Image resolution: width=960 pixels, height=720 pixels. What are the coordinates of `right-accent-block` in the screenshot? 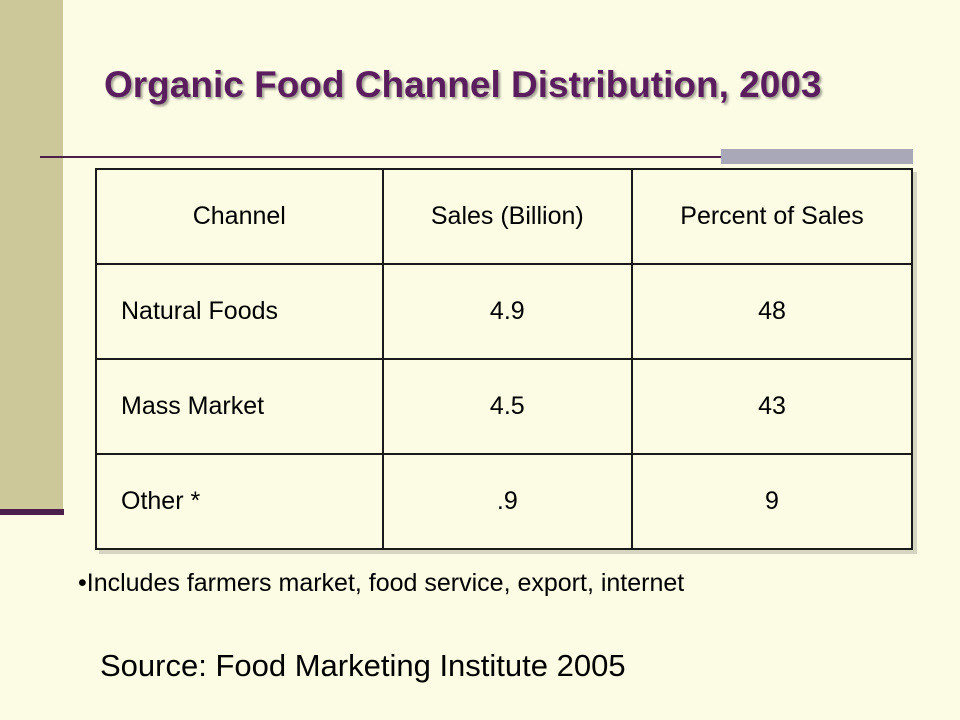 It's located at (817, 156).